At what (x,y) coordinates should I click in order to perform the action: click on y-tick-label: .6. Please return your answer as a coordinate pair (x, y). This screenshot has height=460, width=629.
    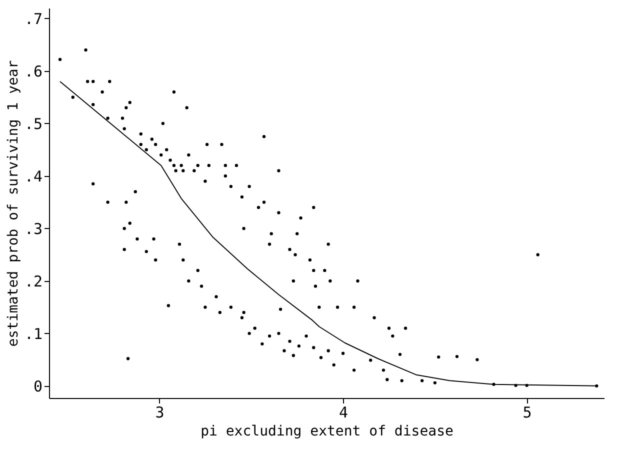
    Looking at the image, I should click on (33, 71).